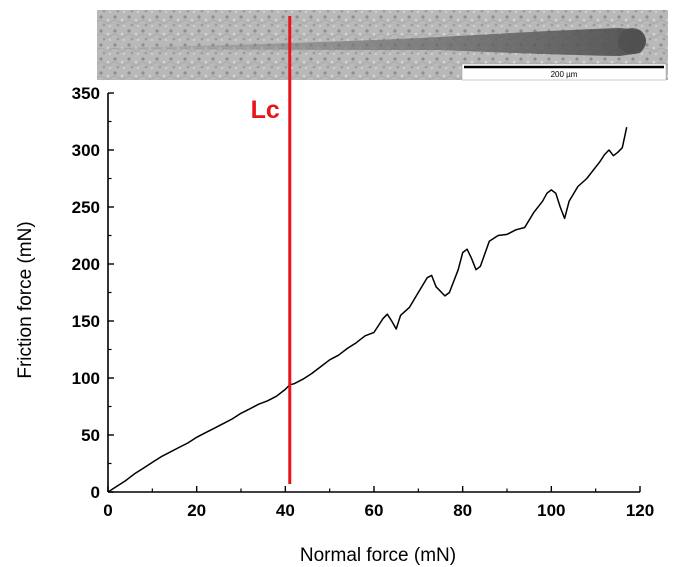  Describe the element at coordinates (25, 299) in the screenshot. I see `y-axis-title: Friction force (mN)` at that location.